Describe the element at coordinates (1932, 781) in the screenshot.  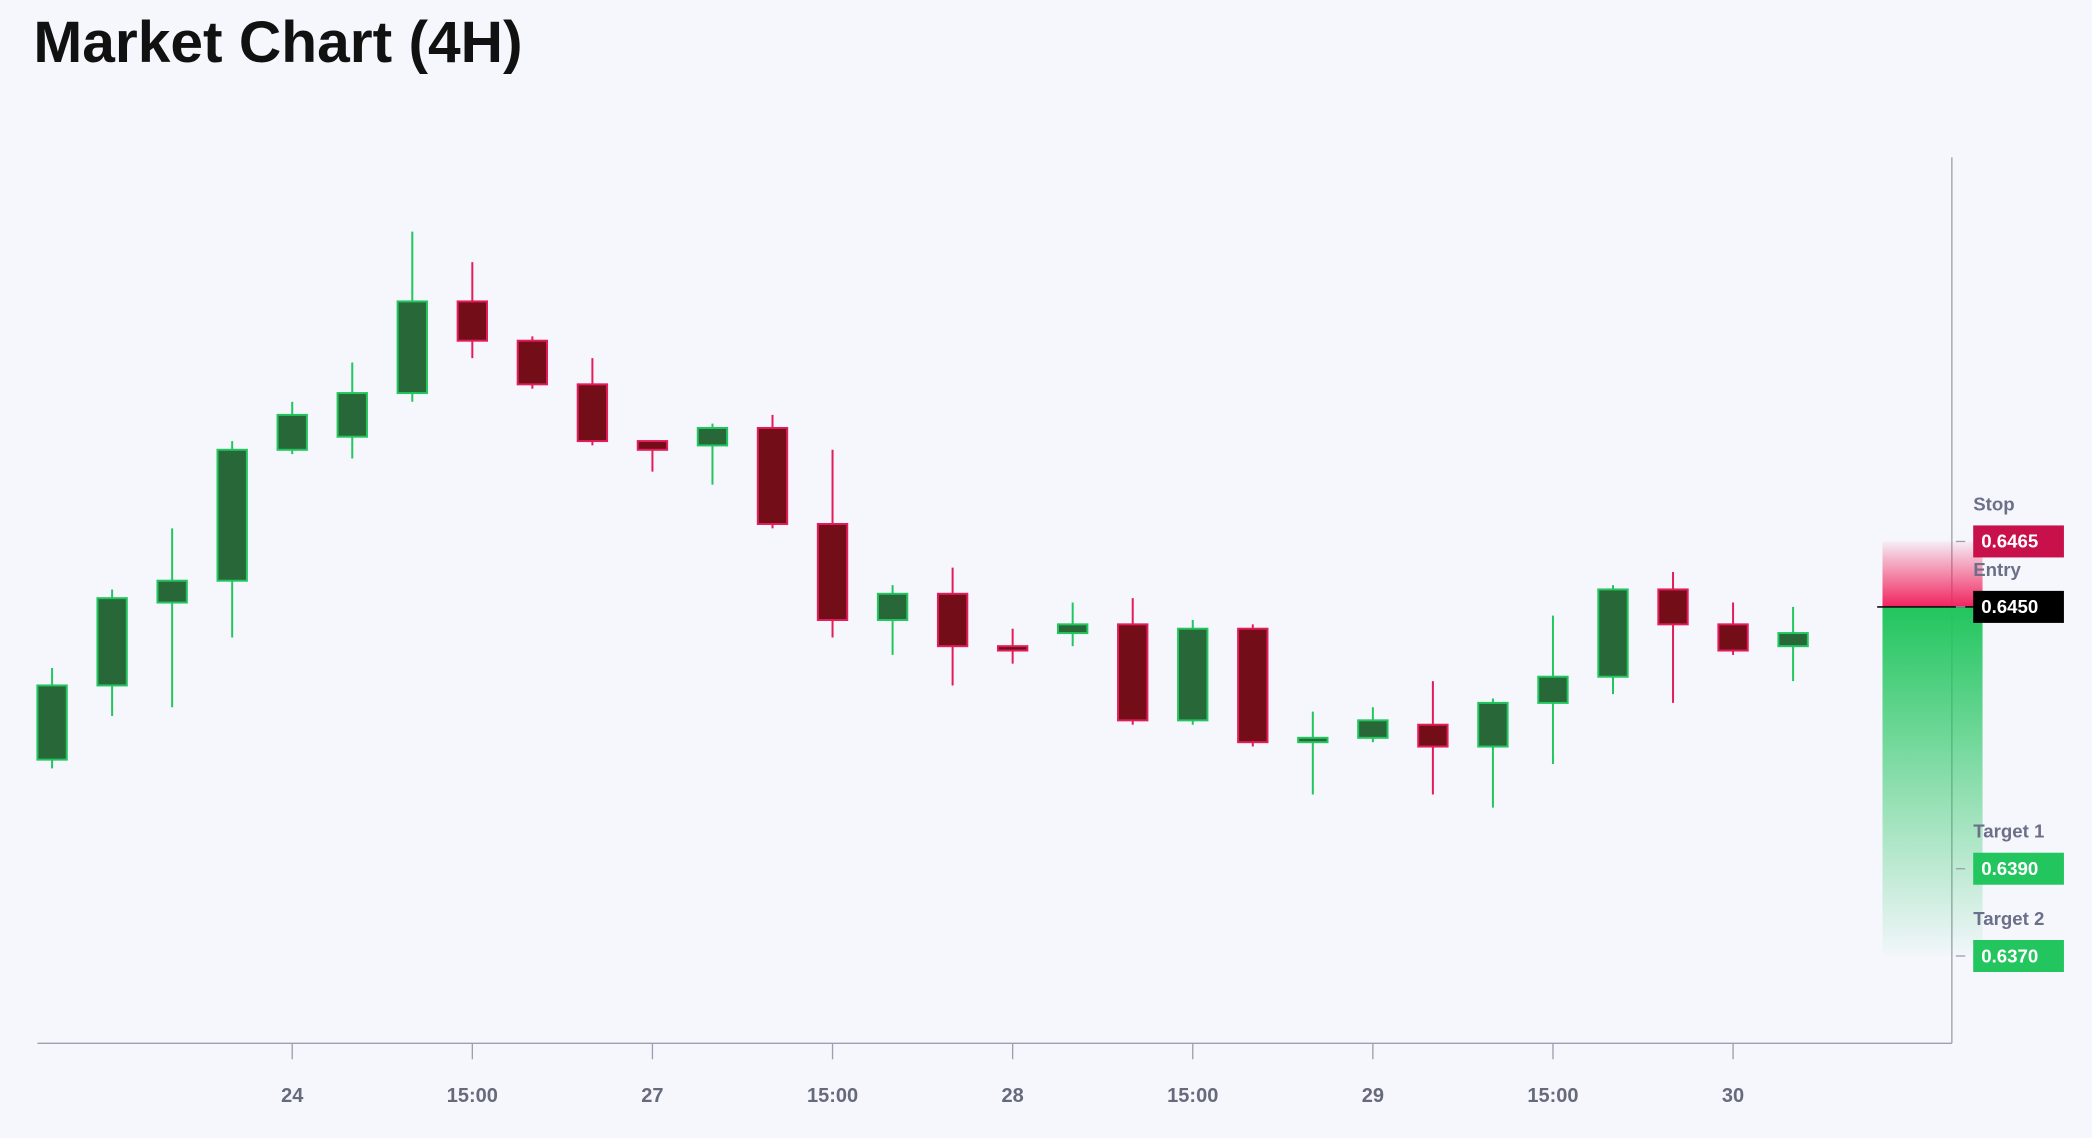
I see `reward-zone` at that location.